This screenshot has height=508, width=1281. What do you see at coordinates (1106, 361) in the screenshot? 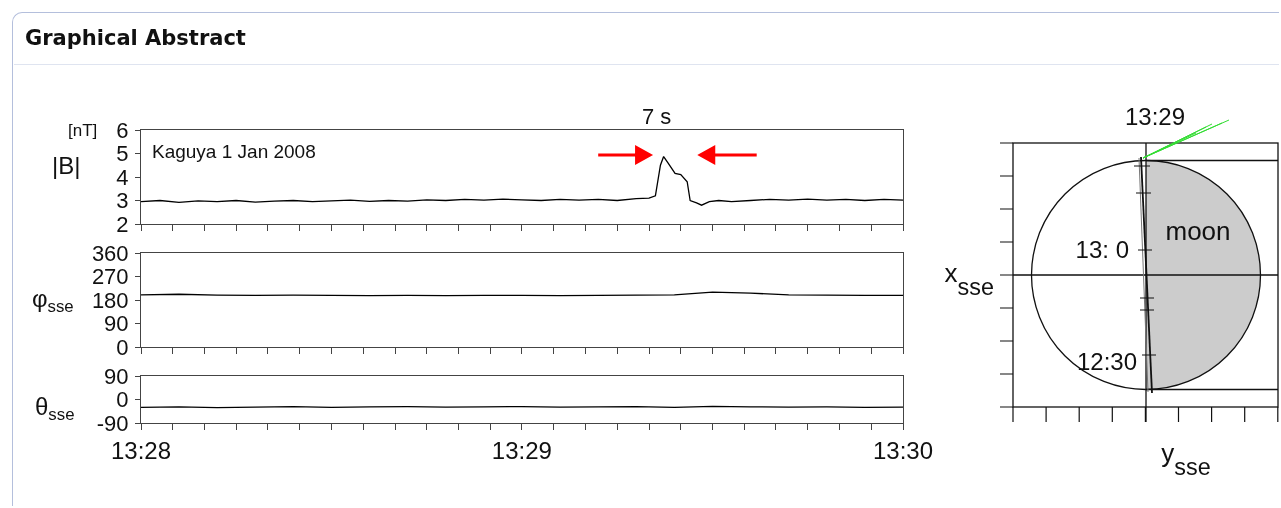
I see `text: 12:30` at bounding box center [1106, 361].